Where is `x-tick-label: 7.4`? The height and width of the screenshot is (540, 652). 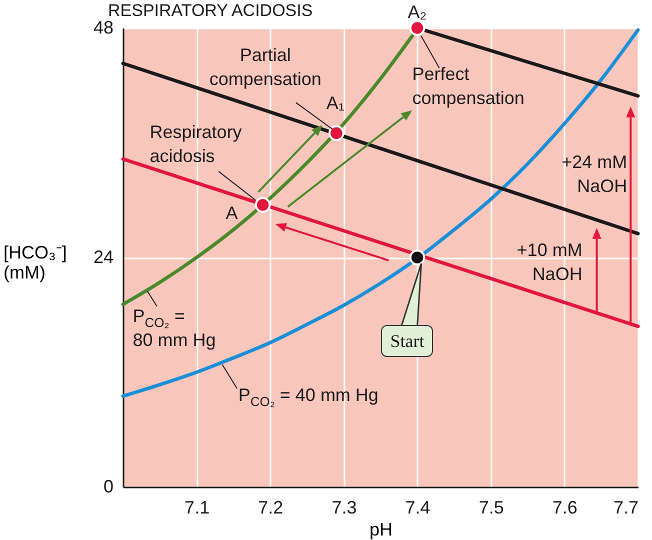 x-tick-label: 7.4 is located at coordinates (417, 508).